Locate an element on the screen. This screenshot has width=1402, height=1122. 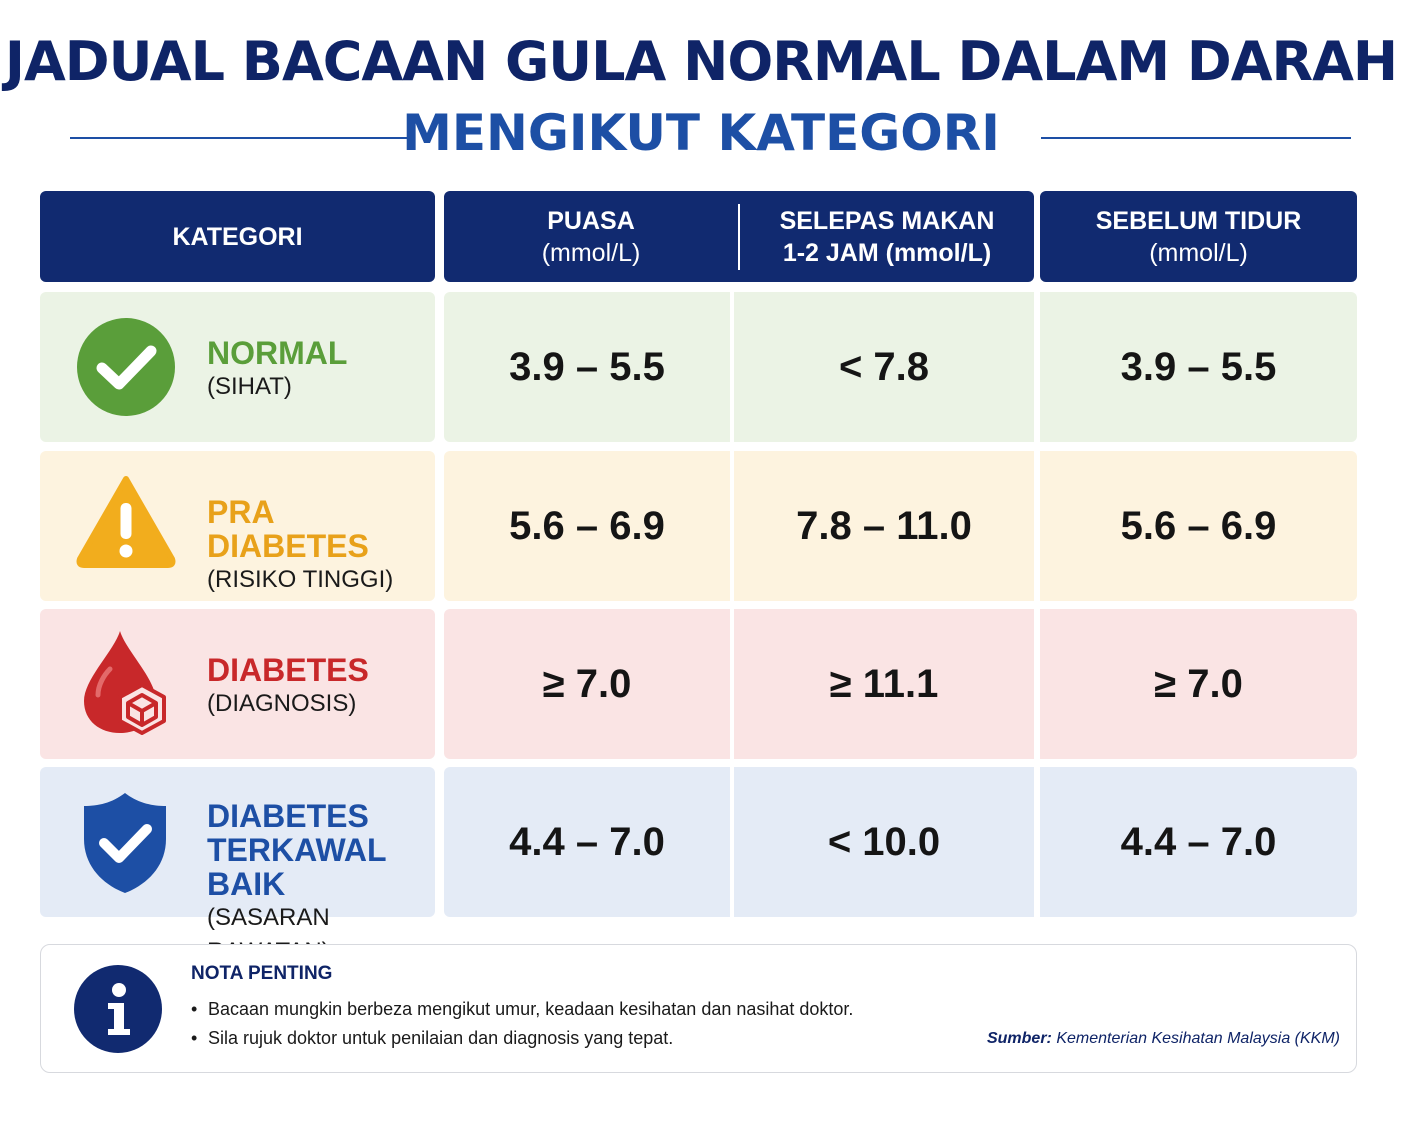
subtitle-rule-right is located at coordinates (1196, 138).